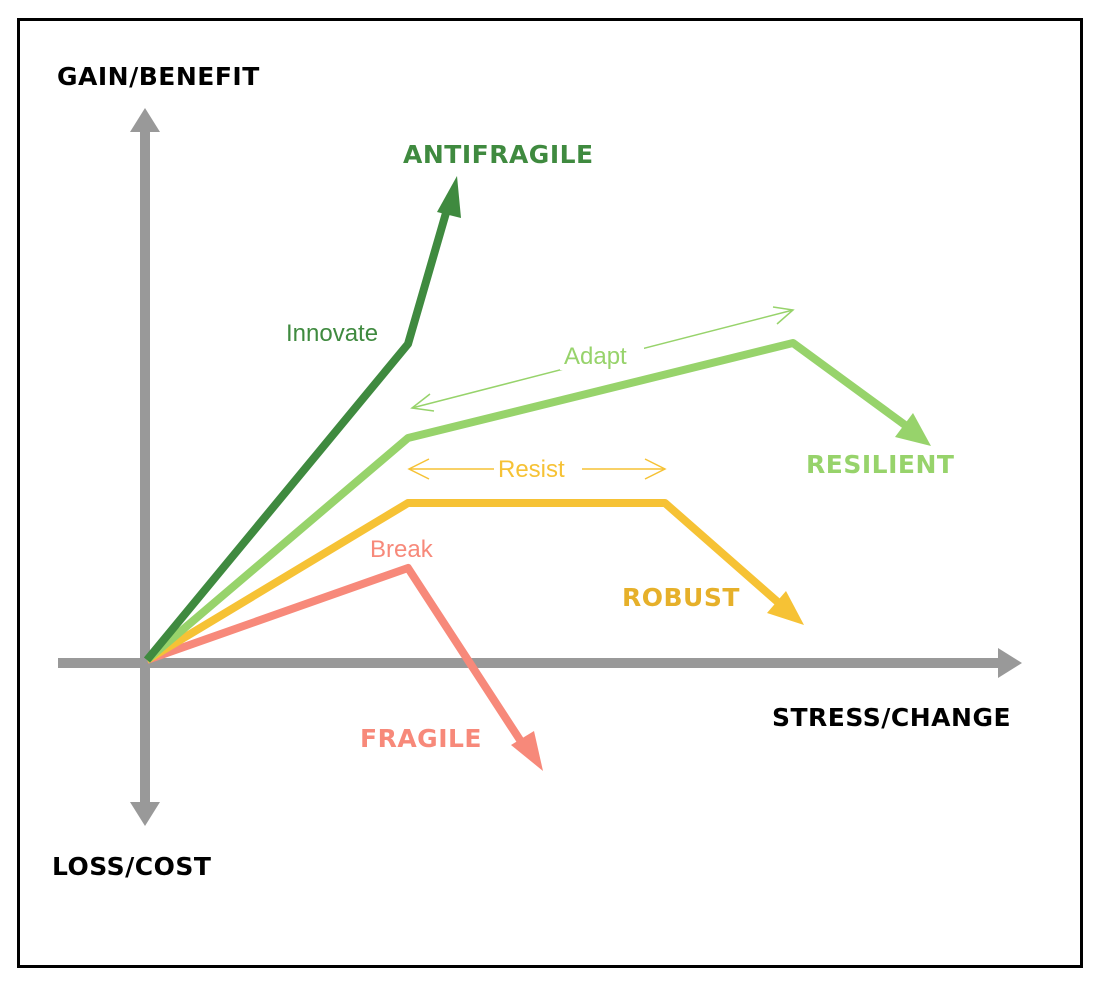 This screenshot has height=992, width=1102. Describe the element at coordinates (145, 120) in the screenshot. I see `y-axis-up-arrow-icon` at that location.